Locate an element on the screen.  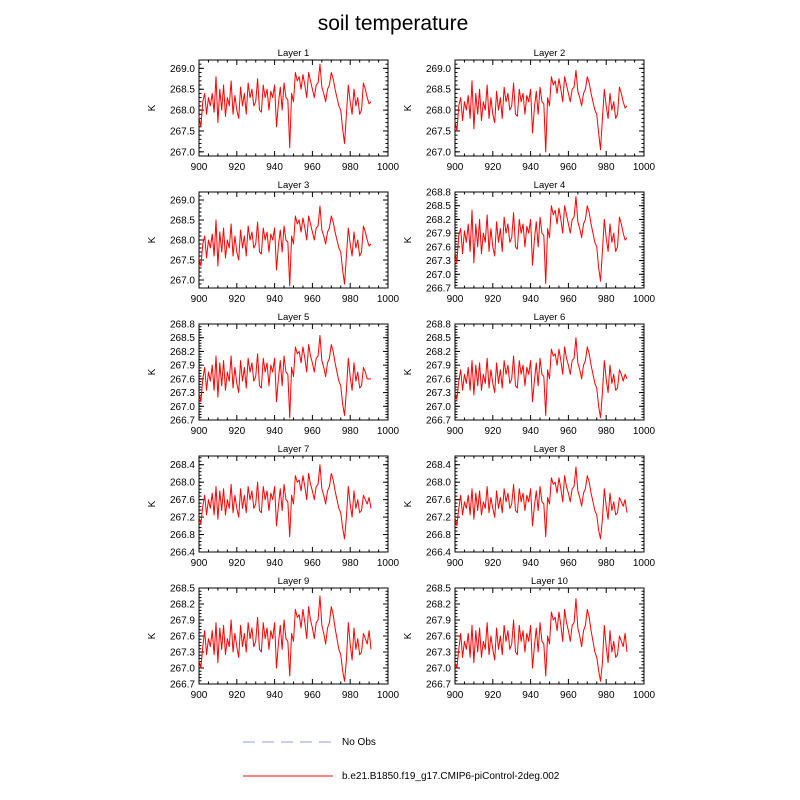
layer-9-xtick-label: 980 is located at coordinates (350, 695).